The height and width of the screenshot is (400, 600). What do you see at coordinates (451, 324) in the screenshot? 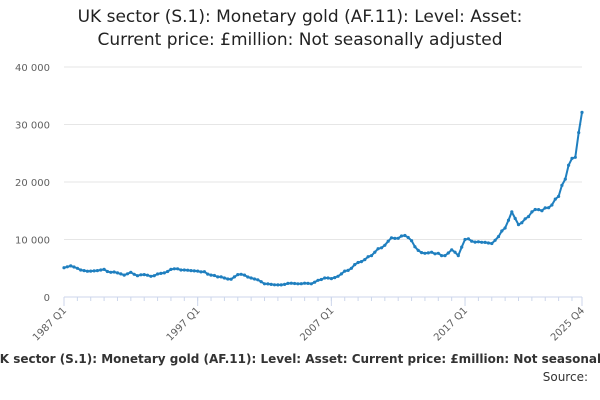
I see `x-tick-label: 2017 Q1` at bounding box center [451, 324].